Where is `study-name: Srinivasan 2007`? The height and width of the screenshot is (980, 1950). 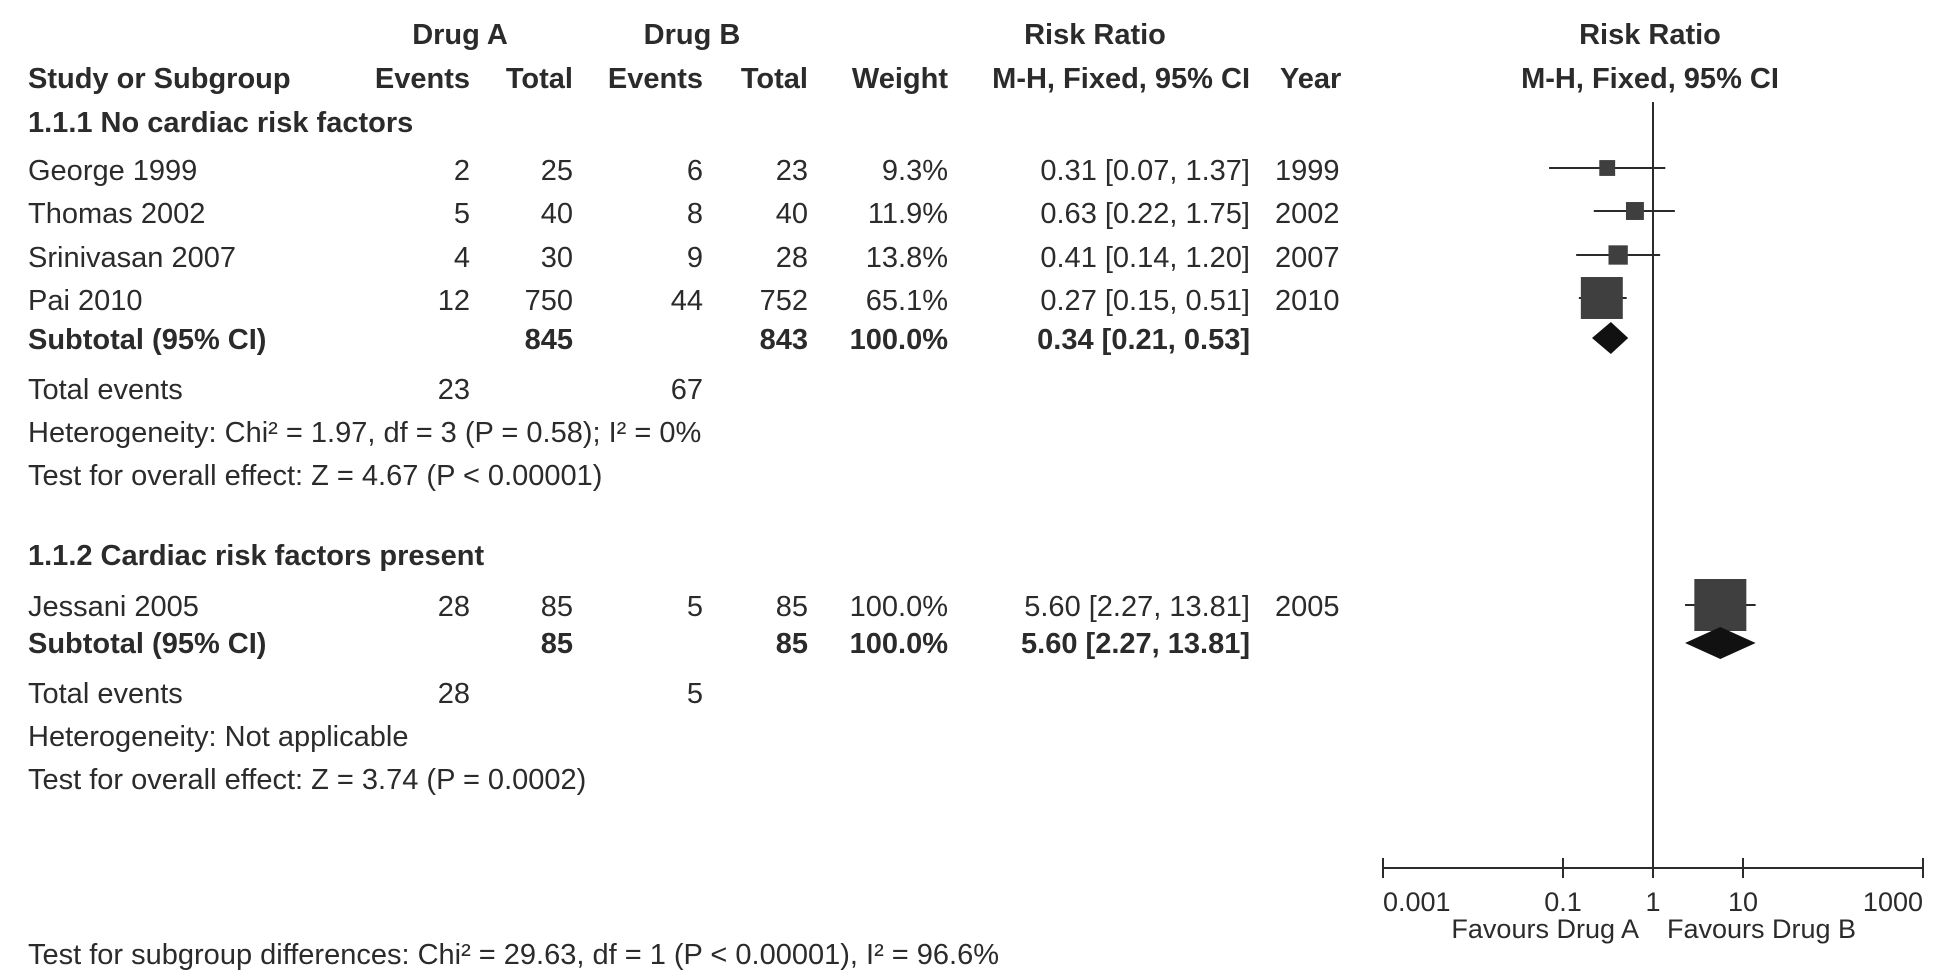
study-name: Srinivasan 2007 is located at coordinates (132, 258).